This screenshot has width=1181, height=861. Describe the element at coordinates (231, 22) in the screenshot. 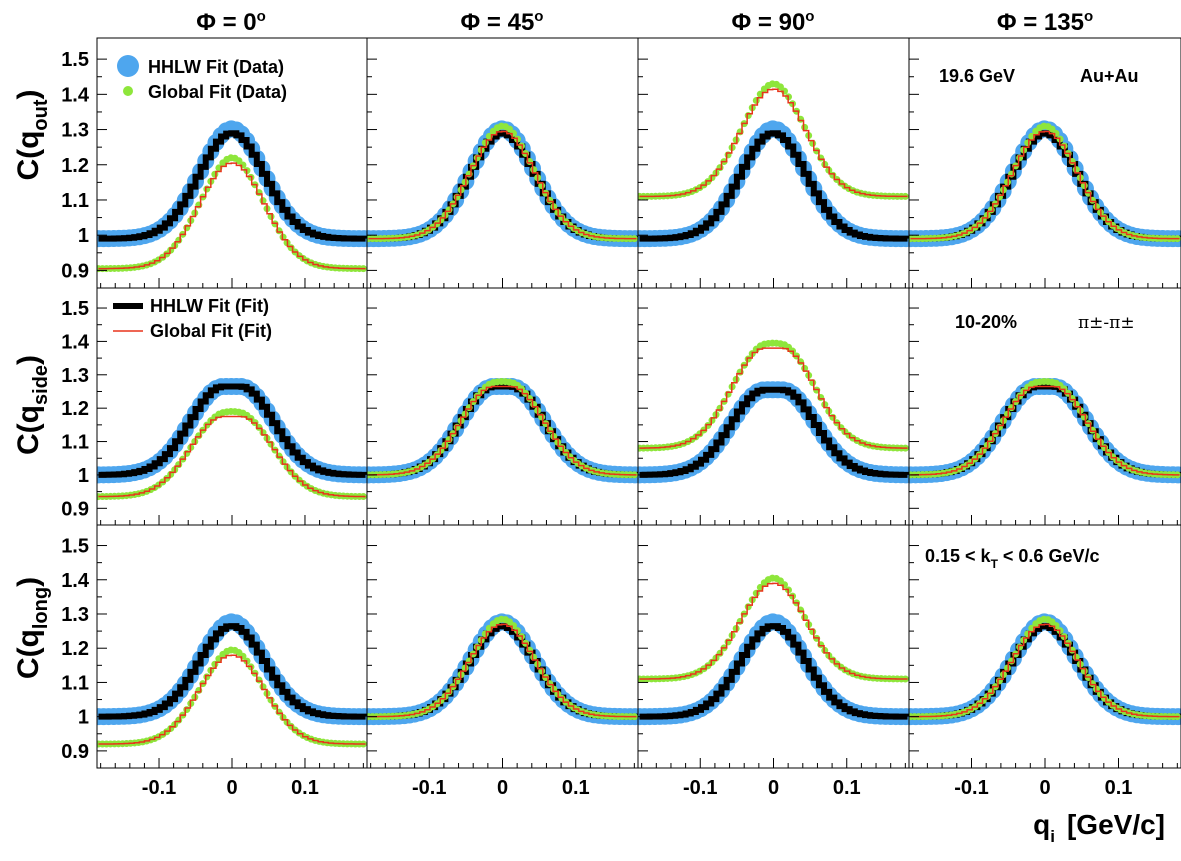

I see `column-title-phi-0: Φ = 0o` at that location.